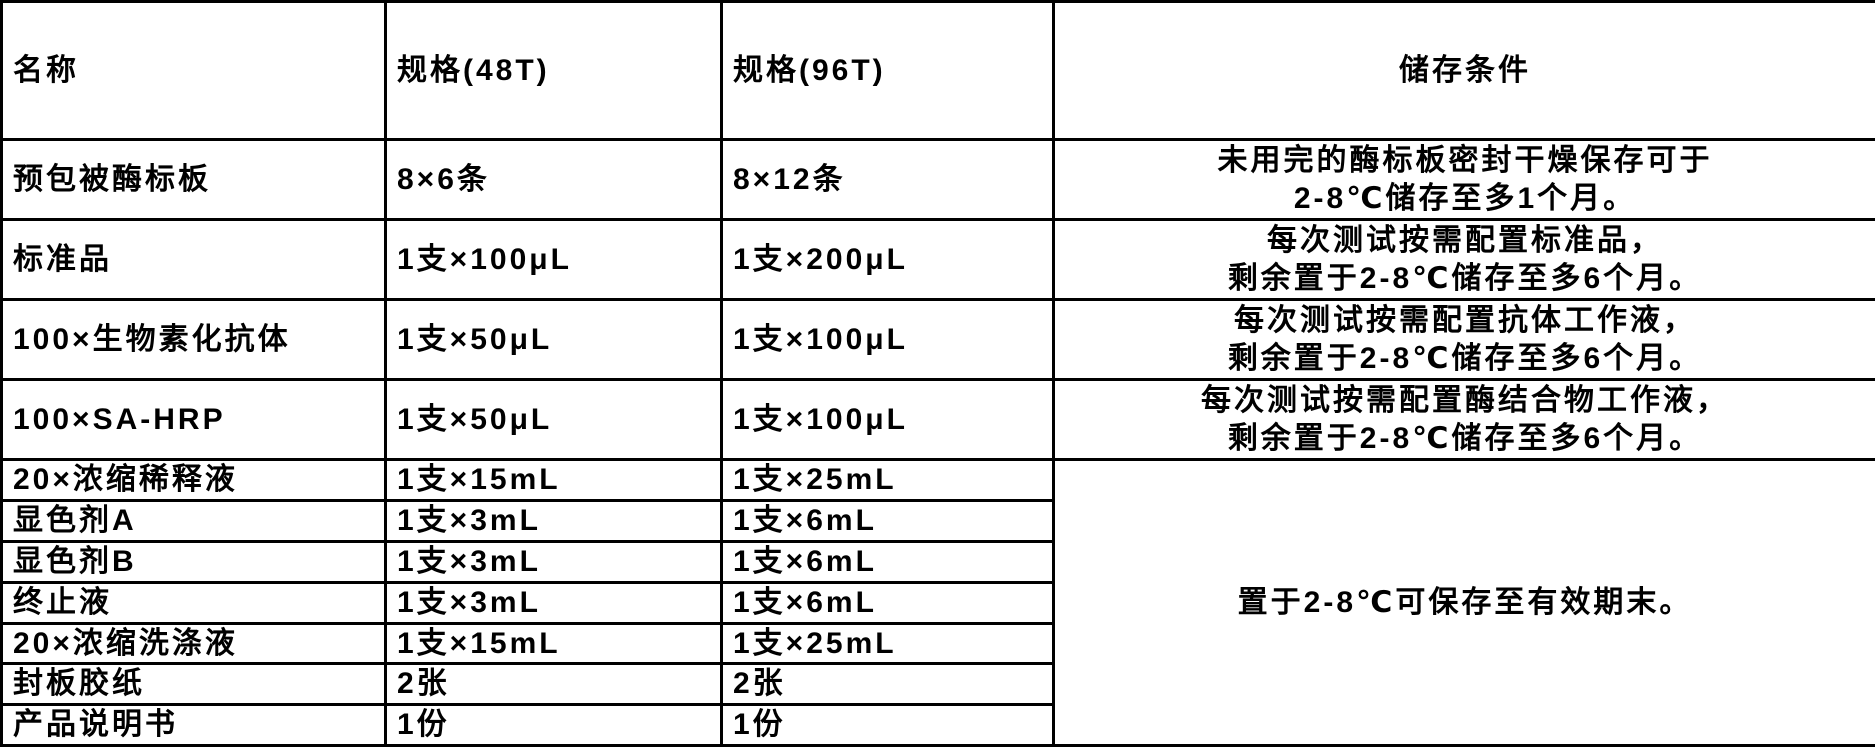 This screenshot has height=747, width=1875. I want to click on storage-line: 未用完的酶标板密封干燥保存可于, so click(1465, 161).